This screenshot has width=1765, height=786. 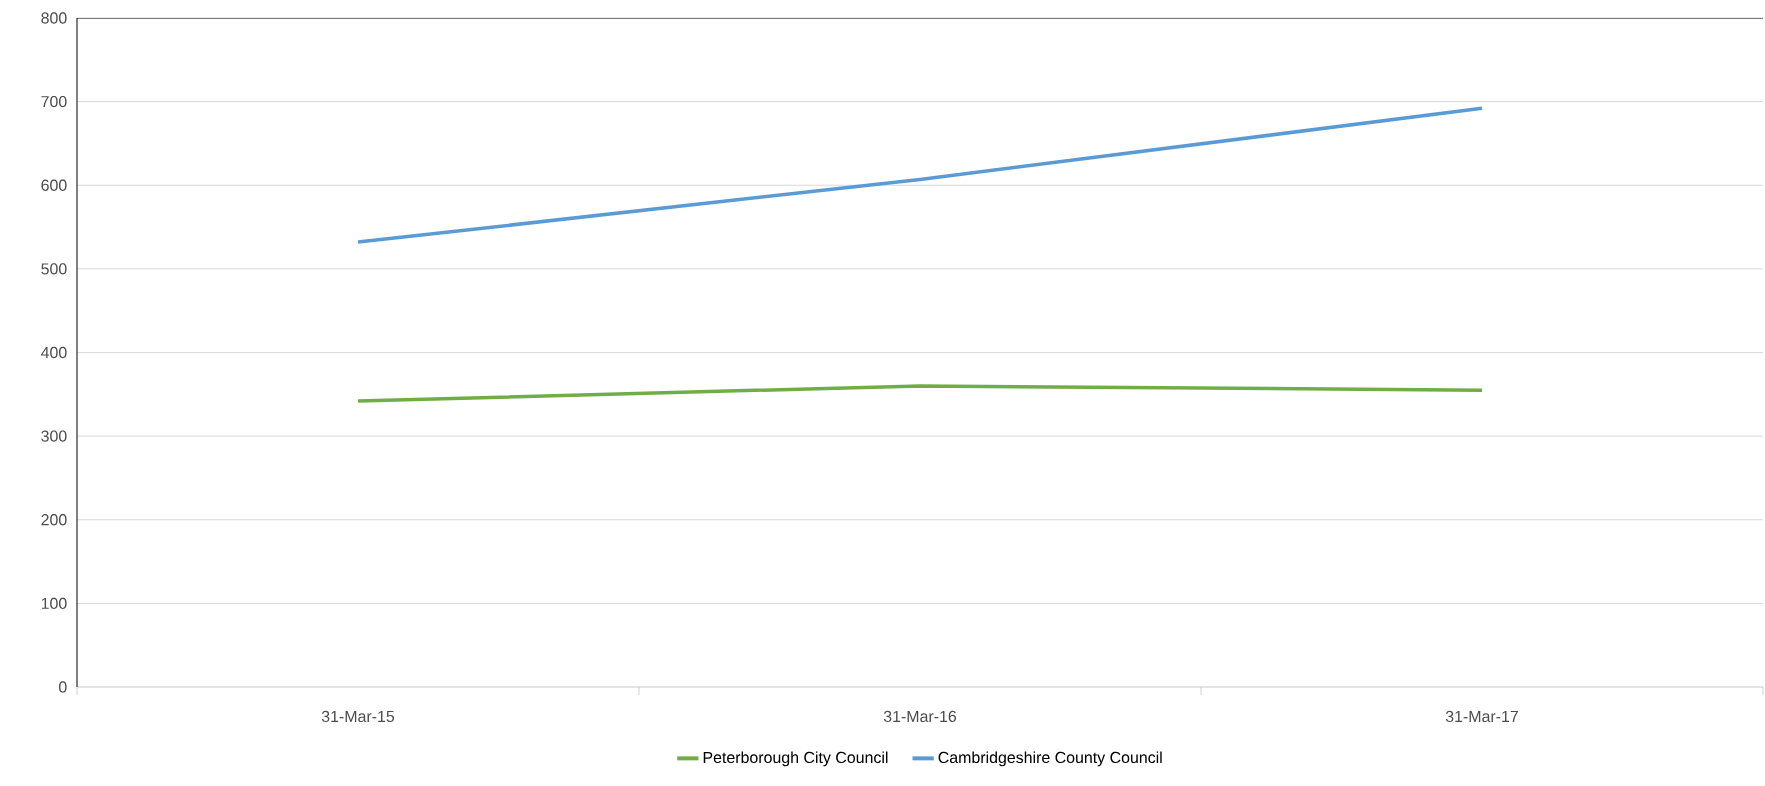 I want to click on y-tick-label: 800, so click(x=54, y=18).